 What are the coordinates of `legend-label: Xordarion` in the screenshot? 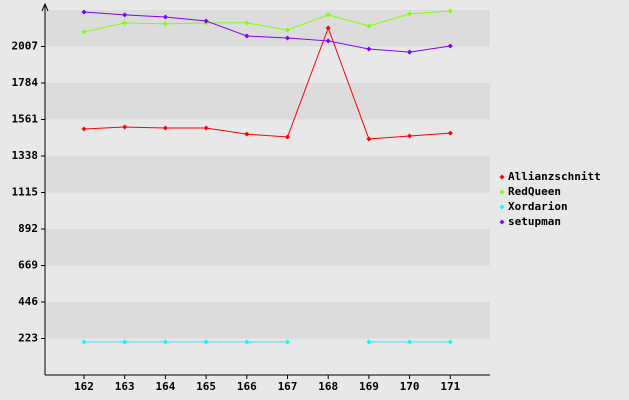 It's located at (538, 206).